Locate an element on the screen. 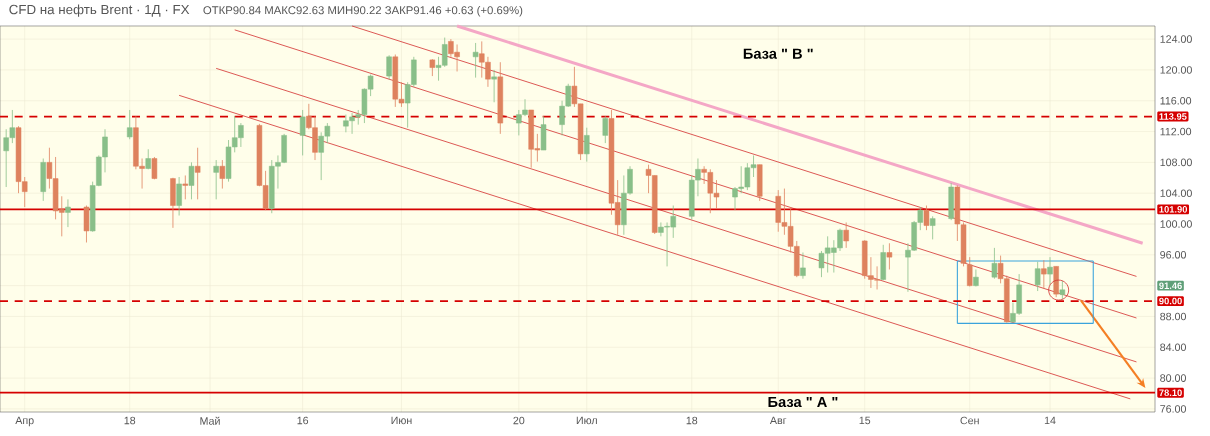 This screenshot has height=436, width=1210. y-tick-label: 76.00 is located at coordinates (1173, 409).